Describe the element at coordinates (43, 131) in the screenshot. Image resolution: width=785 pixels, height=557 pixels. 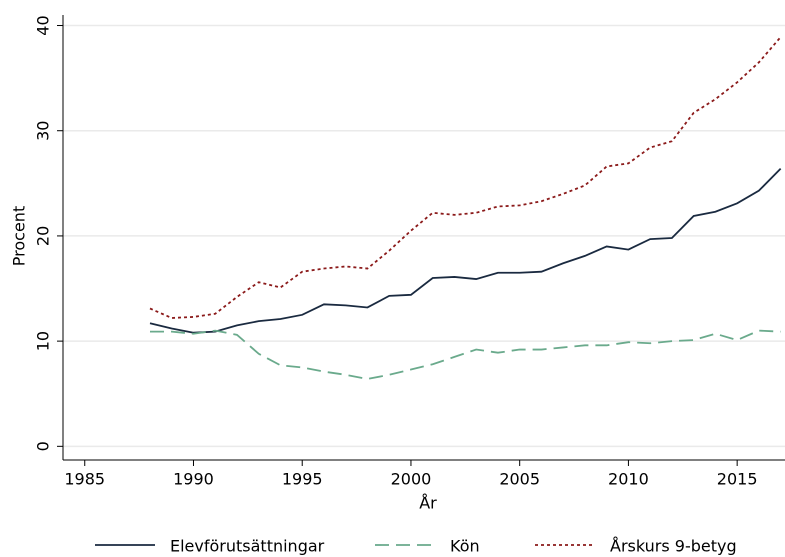
I see `y-tick-label: 30` at that location.